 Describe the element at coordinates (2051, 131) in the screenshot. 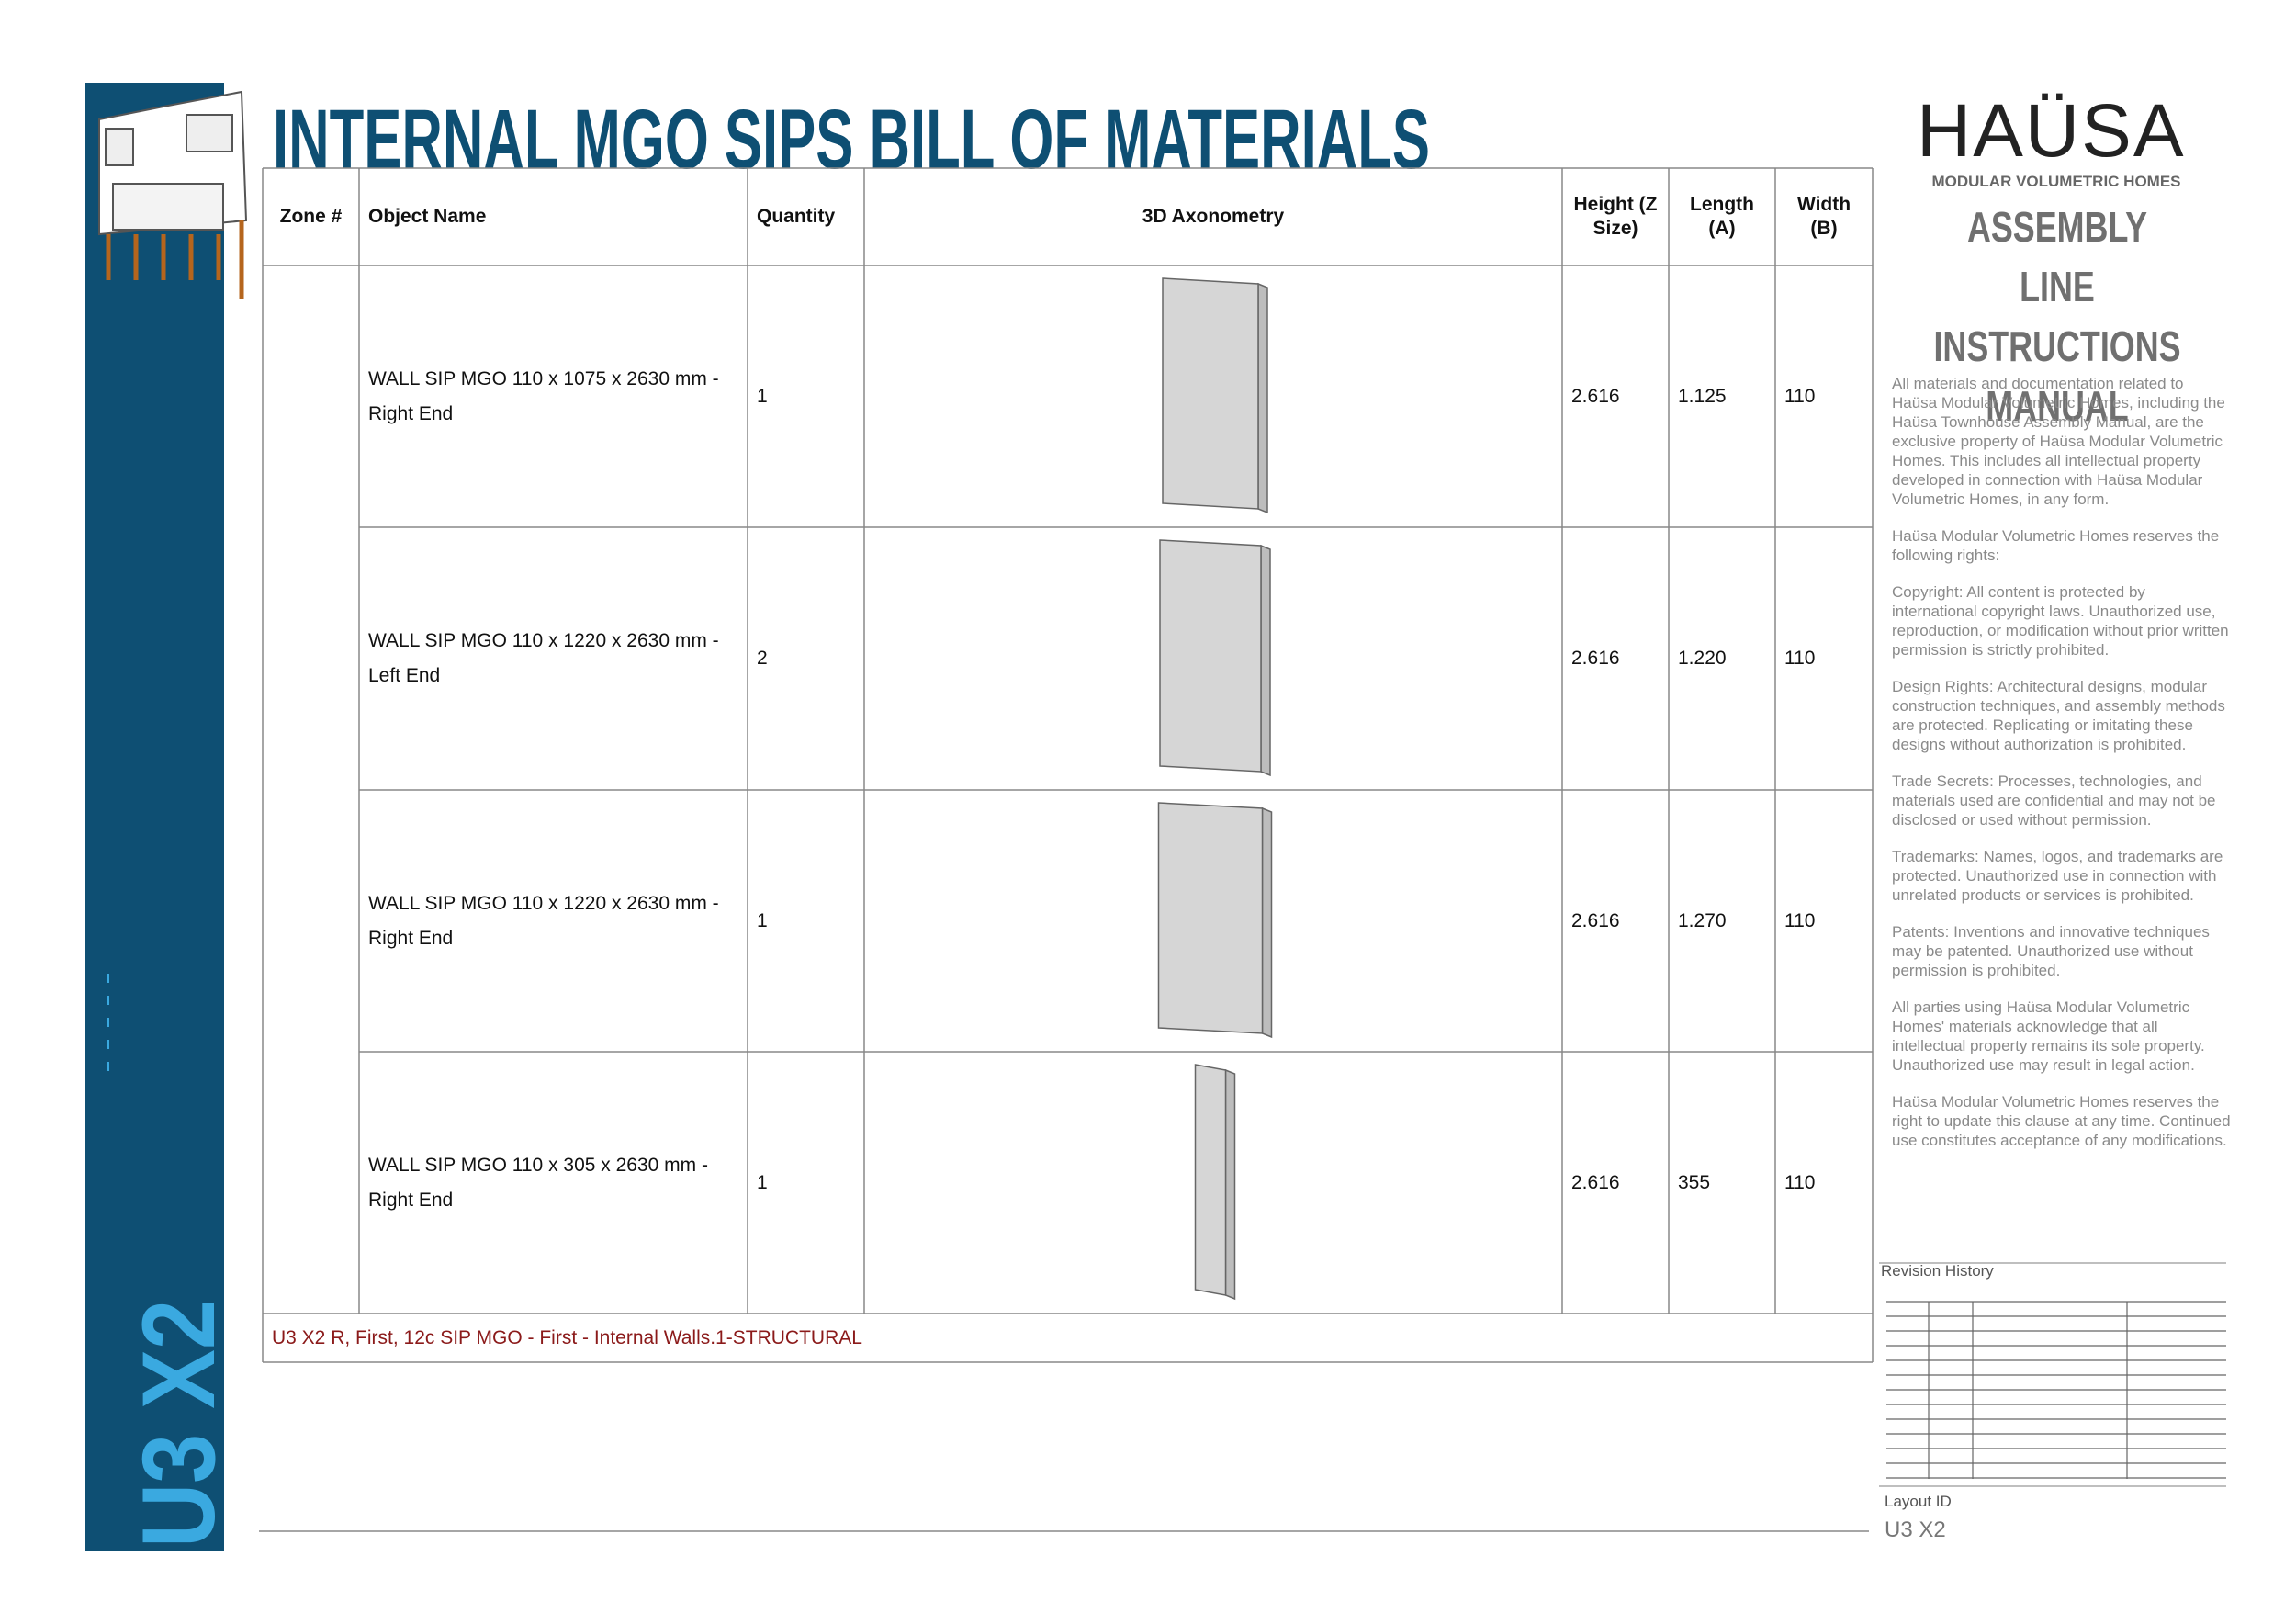

I see `logo: HAÜSA` at that location.